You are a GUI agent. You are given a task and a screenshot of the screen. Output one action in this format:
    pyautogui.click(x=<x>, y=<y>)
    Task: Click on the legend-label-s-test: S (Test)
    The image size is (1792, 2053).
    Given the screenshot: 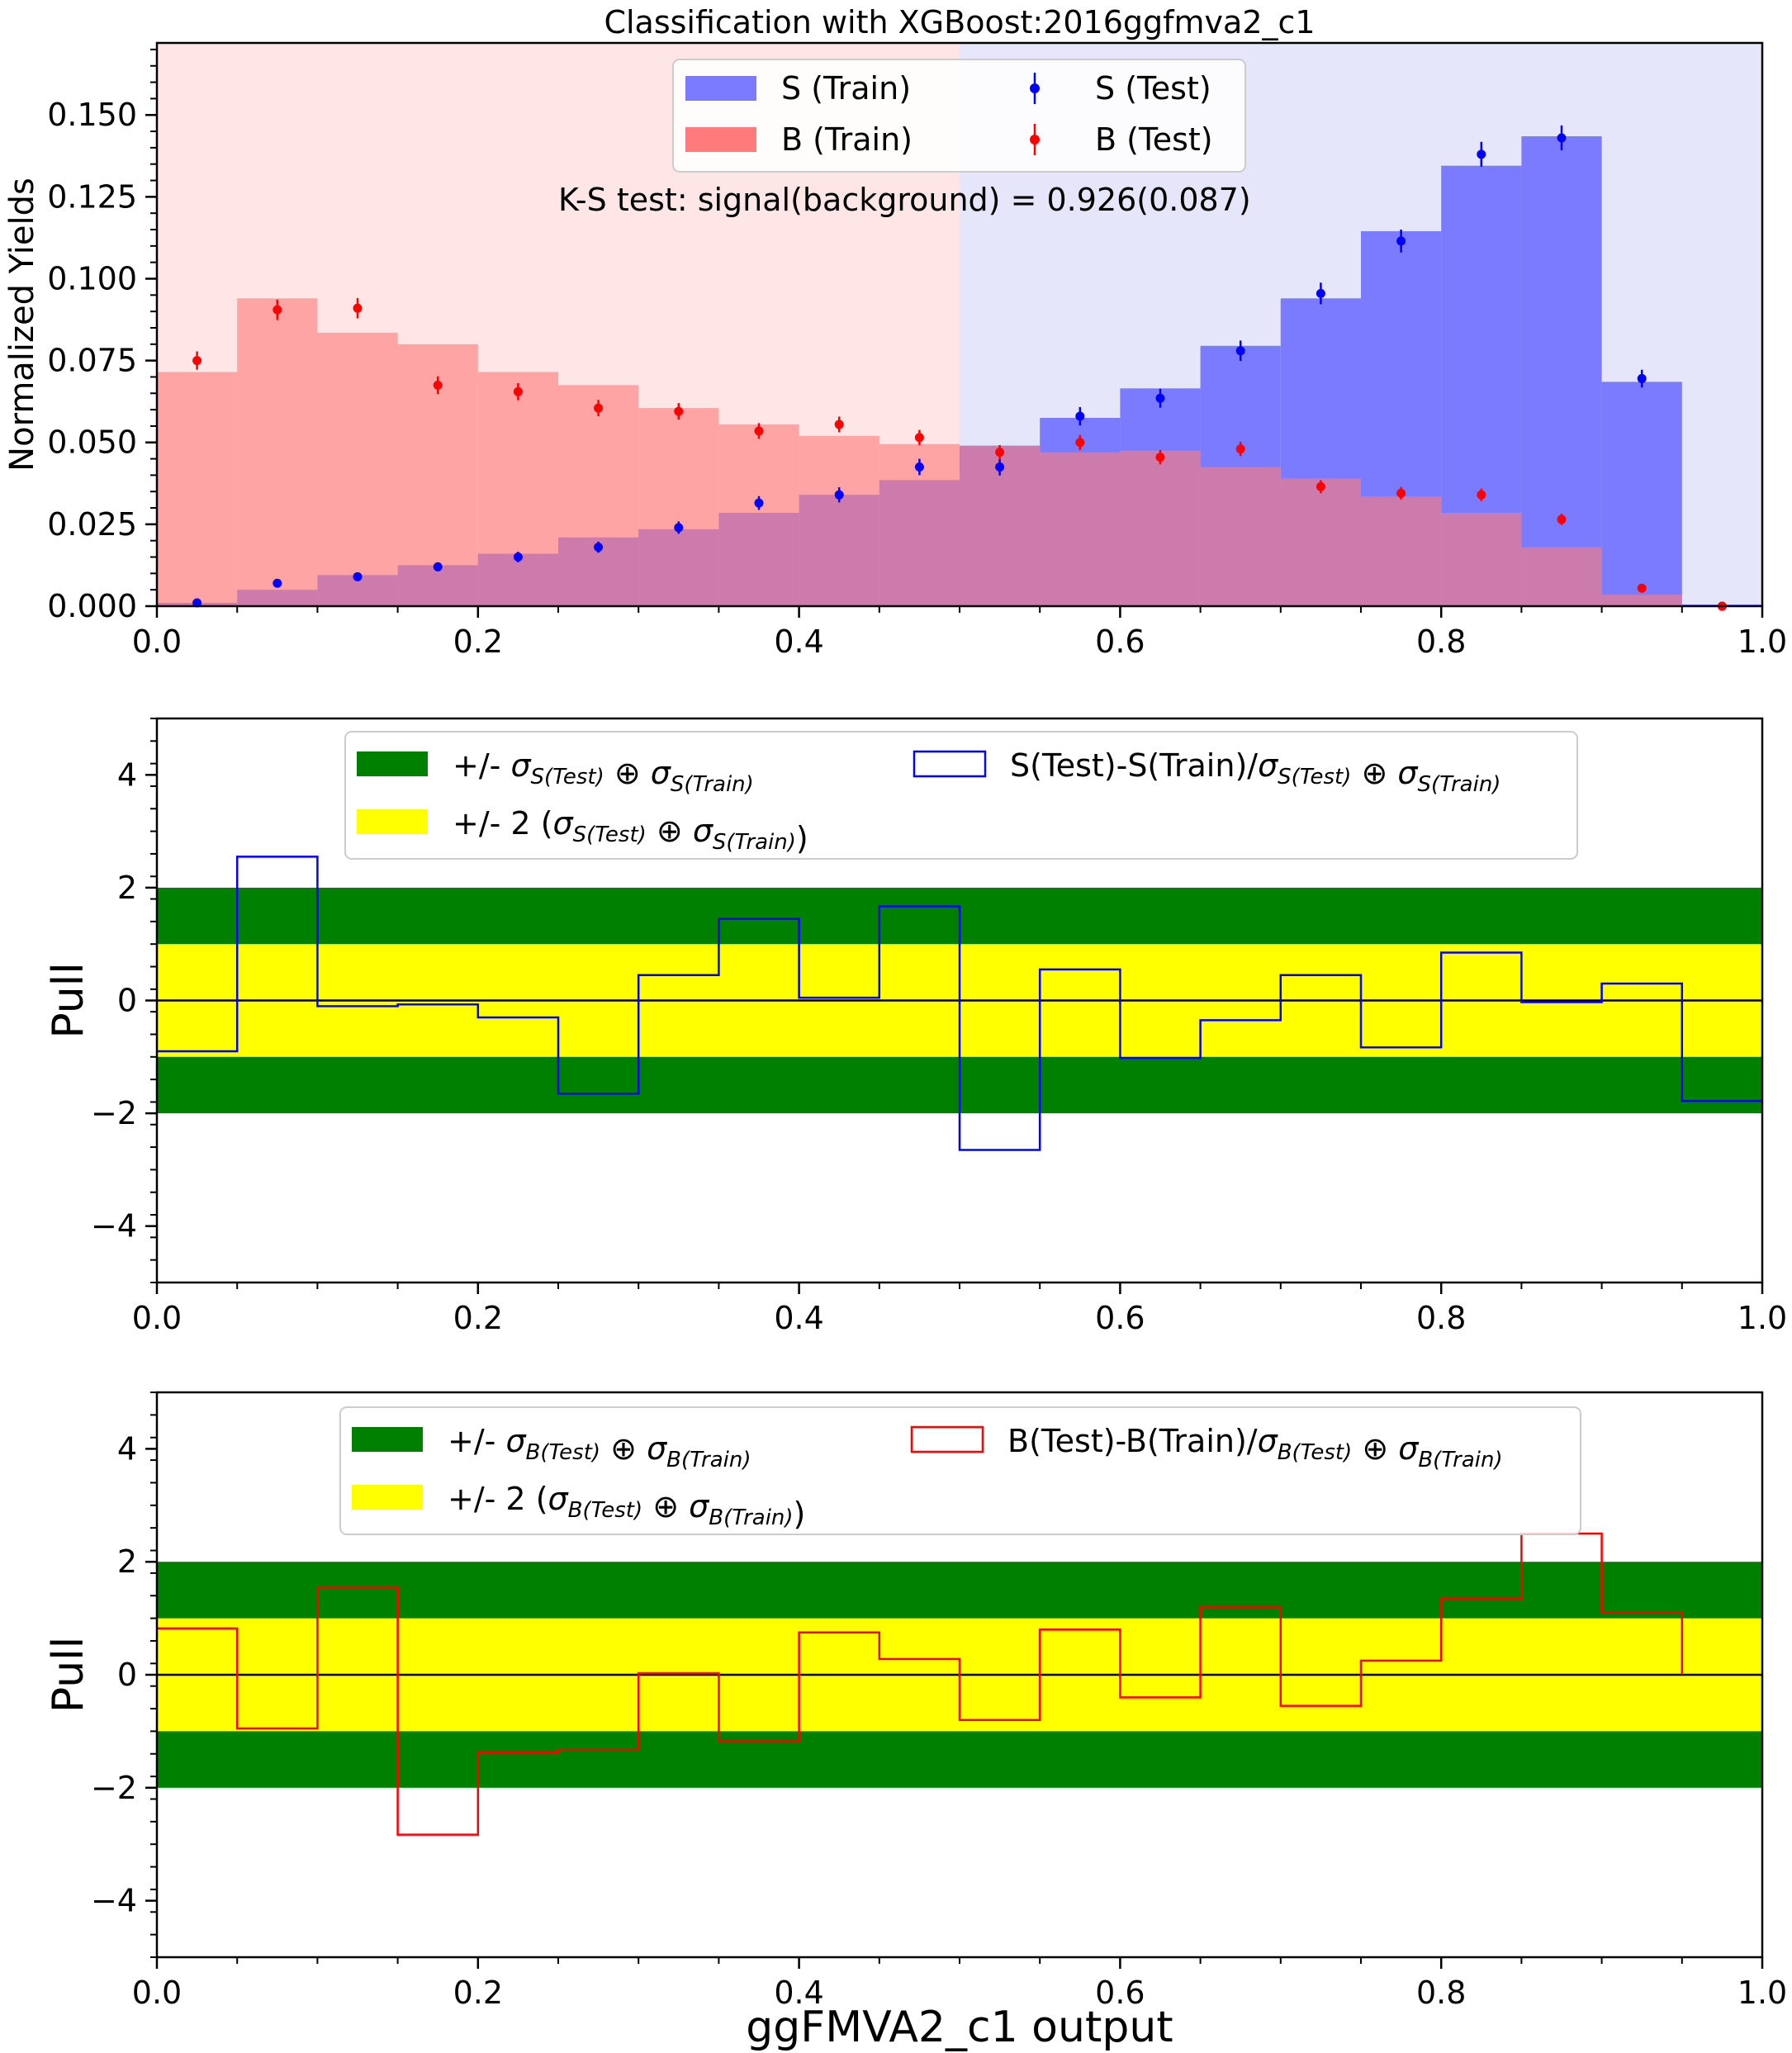 What is the action you would take?
    pyautogui.click(x=1153, y=88)
    